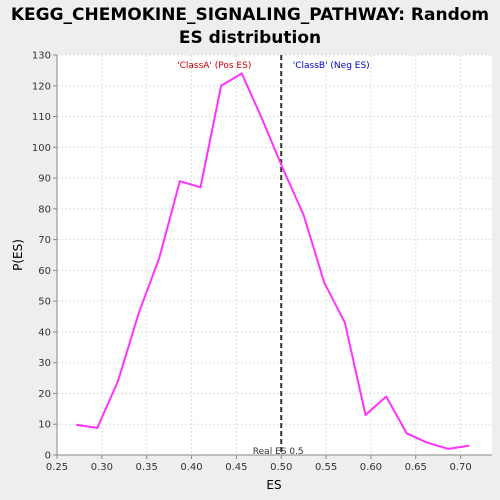 This screenshot has height=500, width=500. What do you see at coordinates (48, 456) in the screenshot?
I see `y-tick-label: 0` at bounding box center [48, 456].